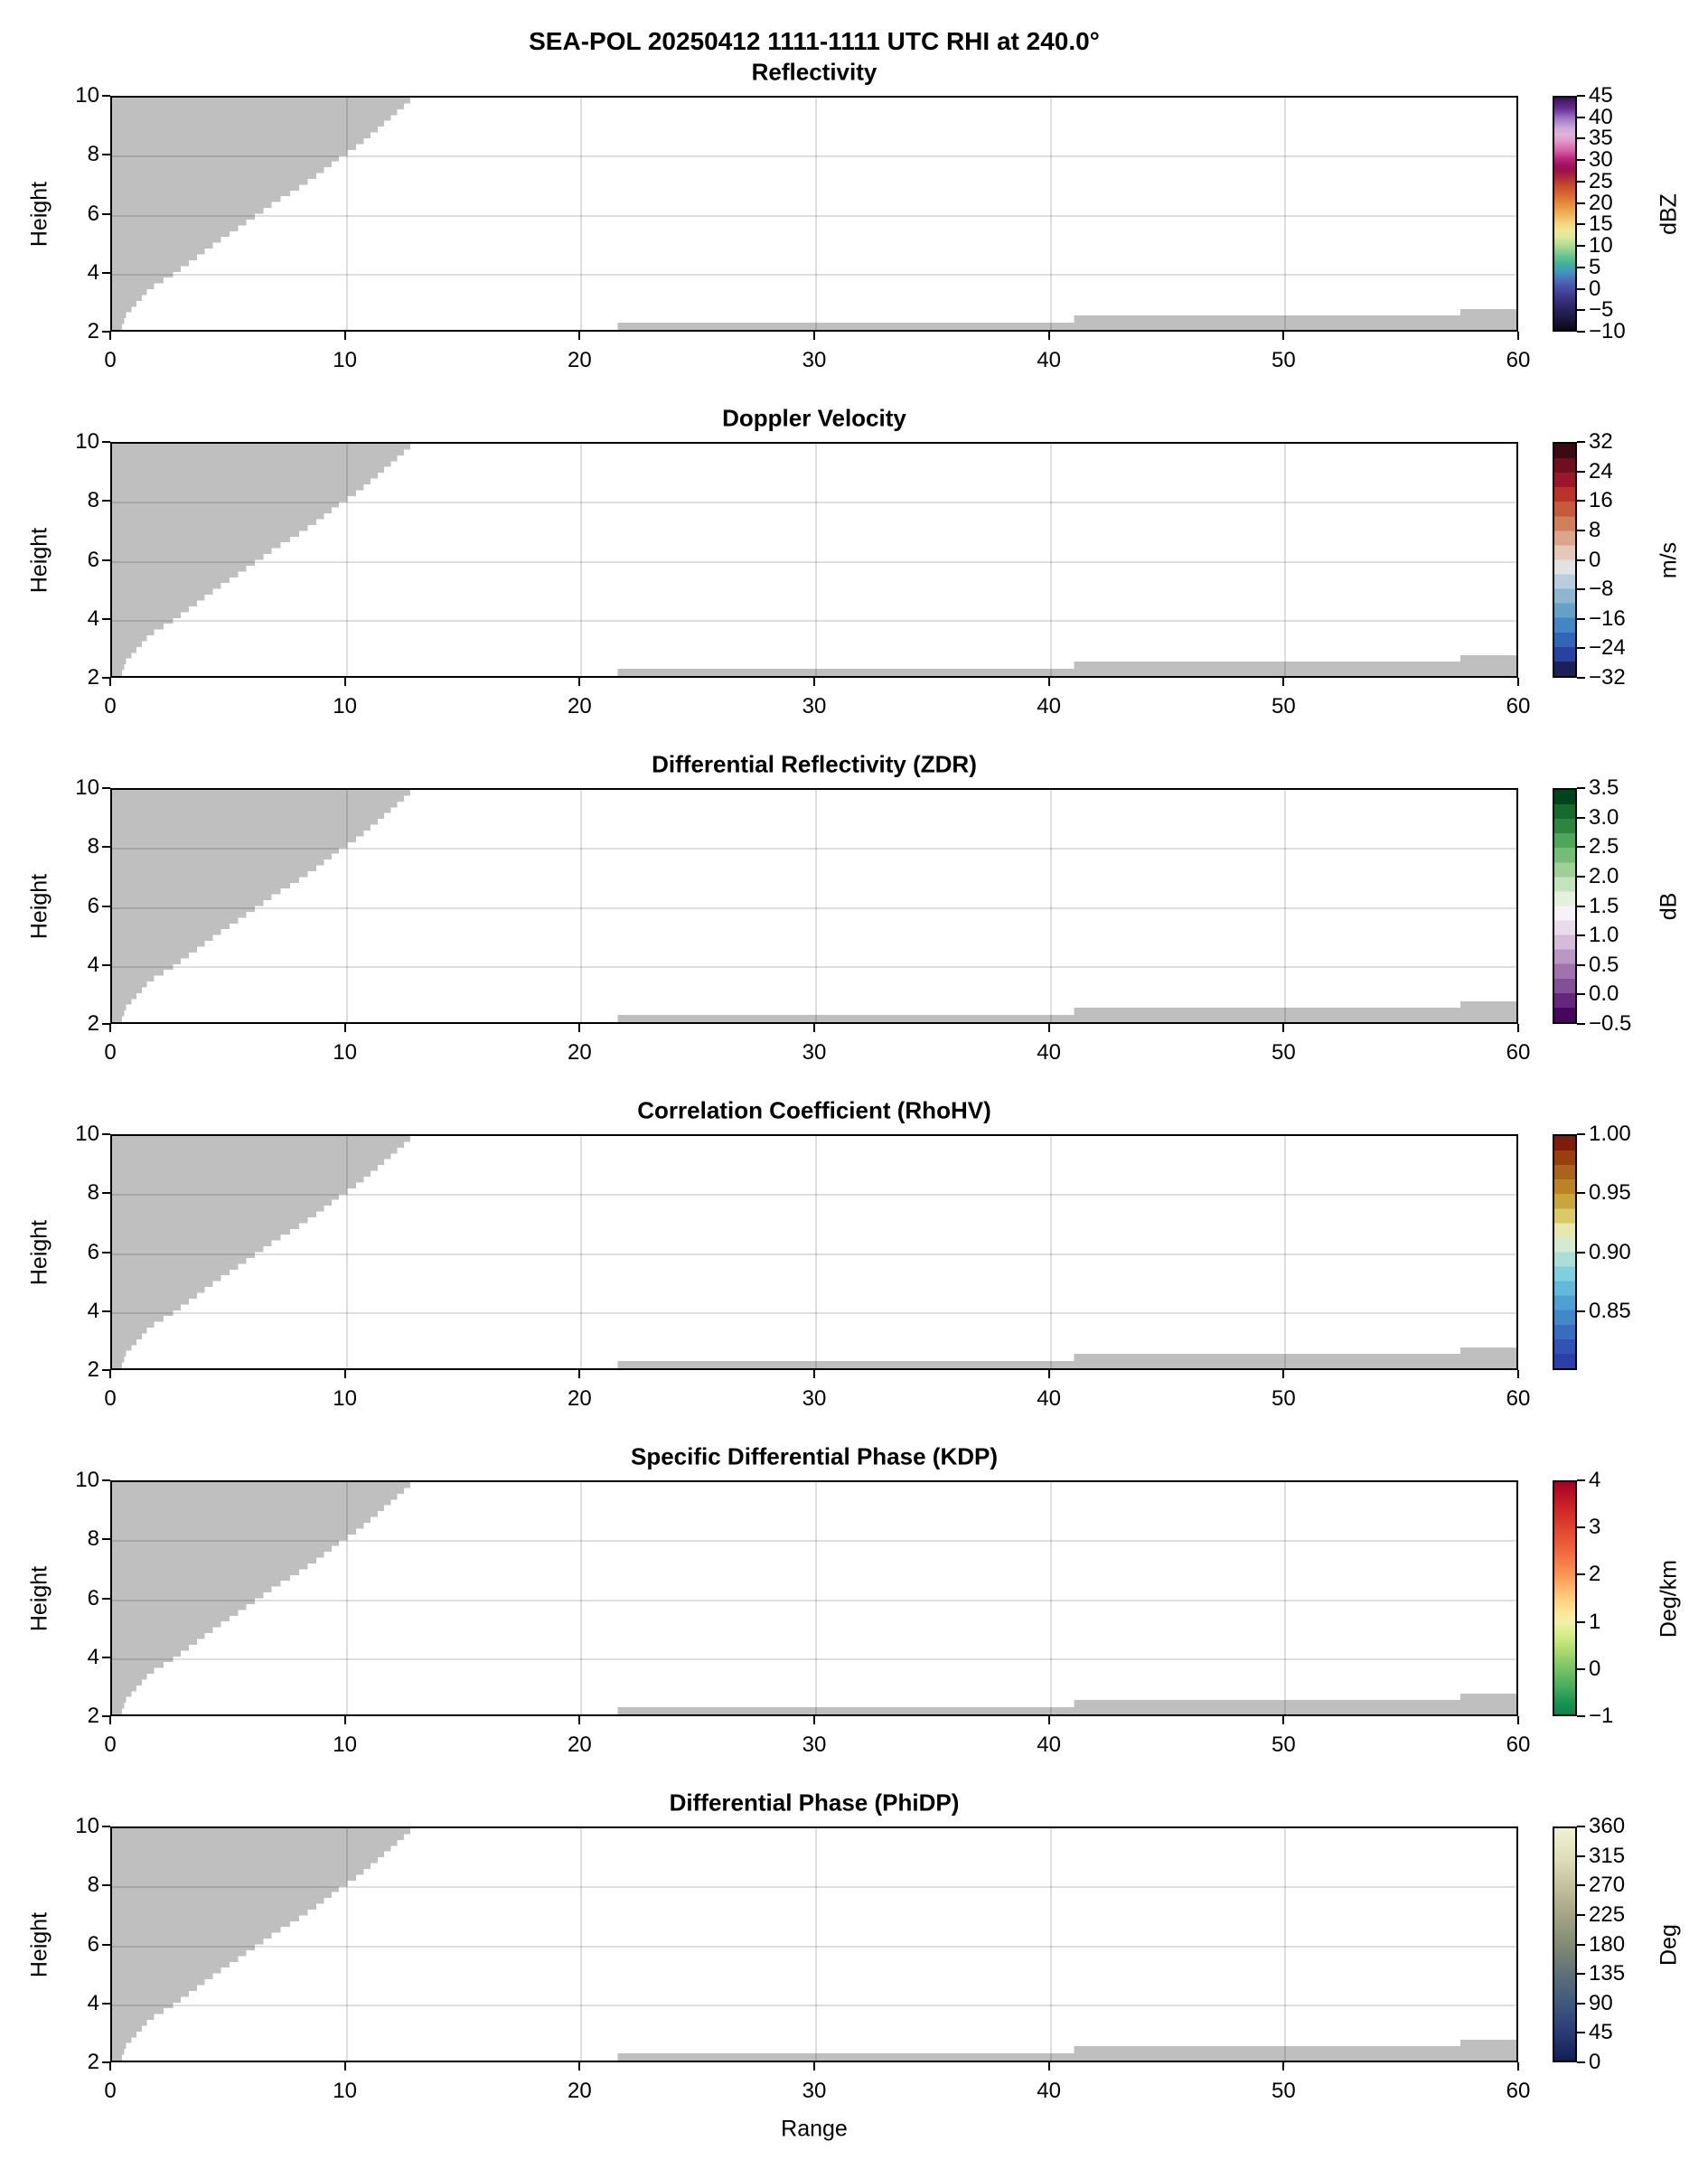  What do you see at coordinates (87, 1826) in the screenshot?
I see `y-tick-label: 10` at bounding box center [87, 1826].